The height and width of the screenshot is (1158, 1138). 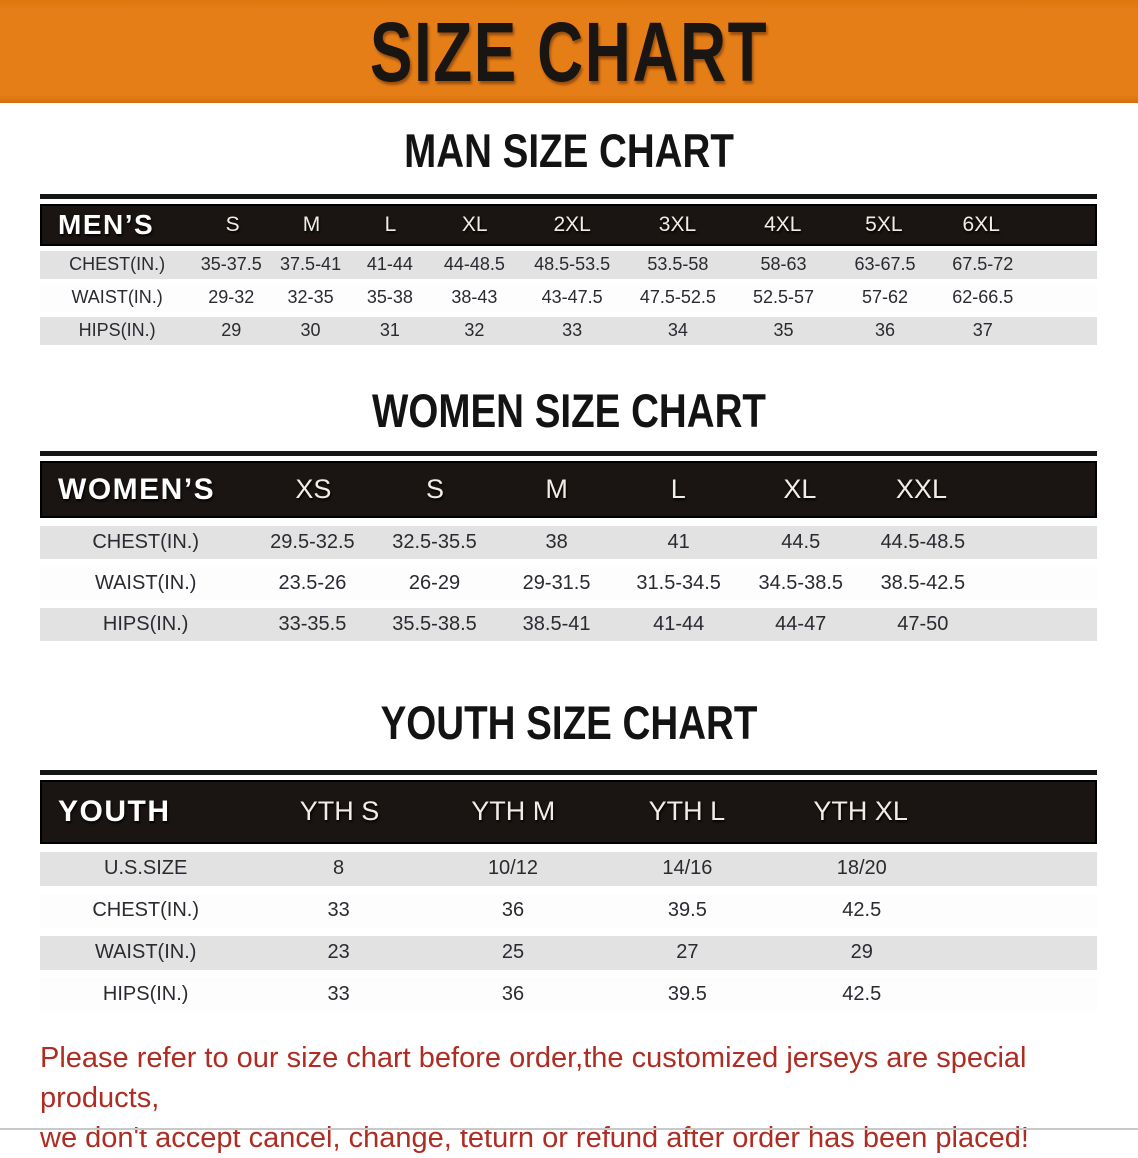 I want to click on value-cell: 18/20, so click(x=861, y=868).